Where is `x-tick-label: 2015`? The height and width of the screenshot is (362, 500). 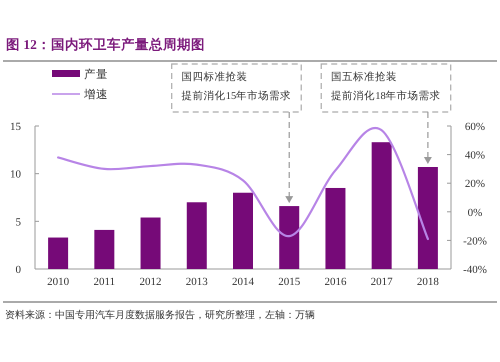 x-tick-label: 2015 is located at coordinates (289, 282).